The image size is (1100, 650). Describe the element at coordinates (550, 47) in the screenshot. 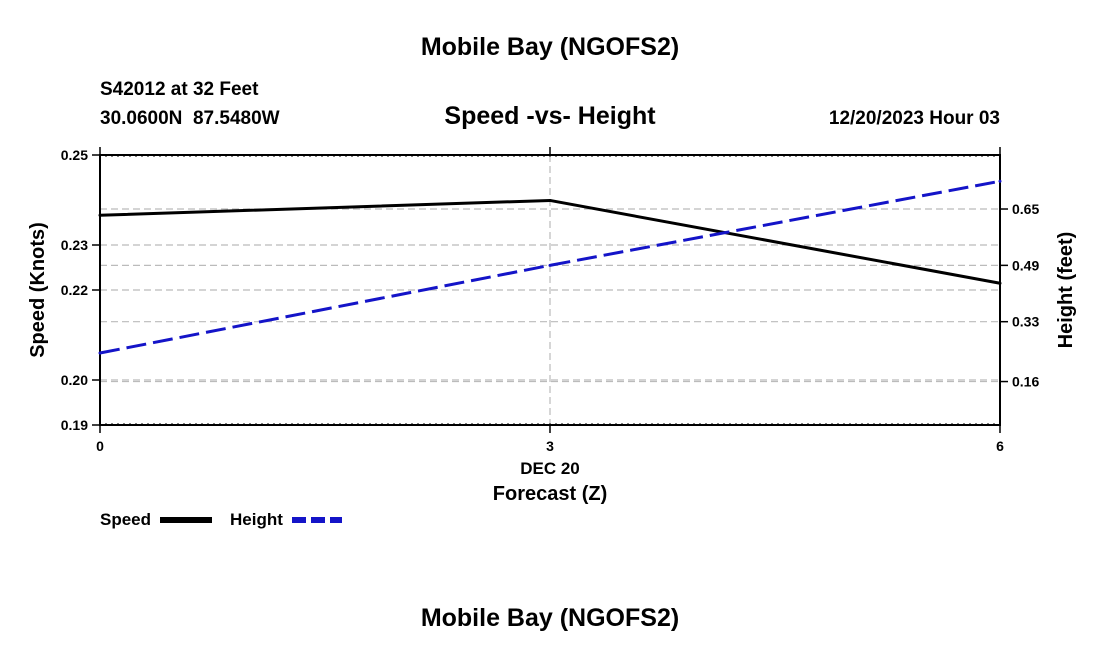

I see `top-title: Mobile Bay (NGOFS2)` at that location.